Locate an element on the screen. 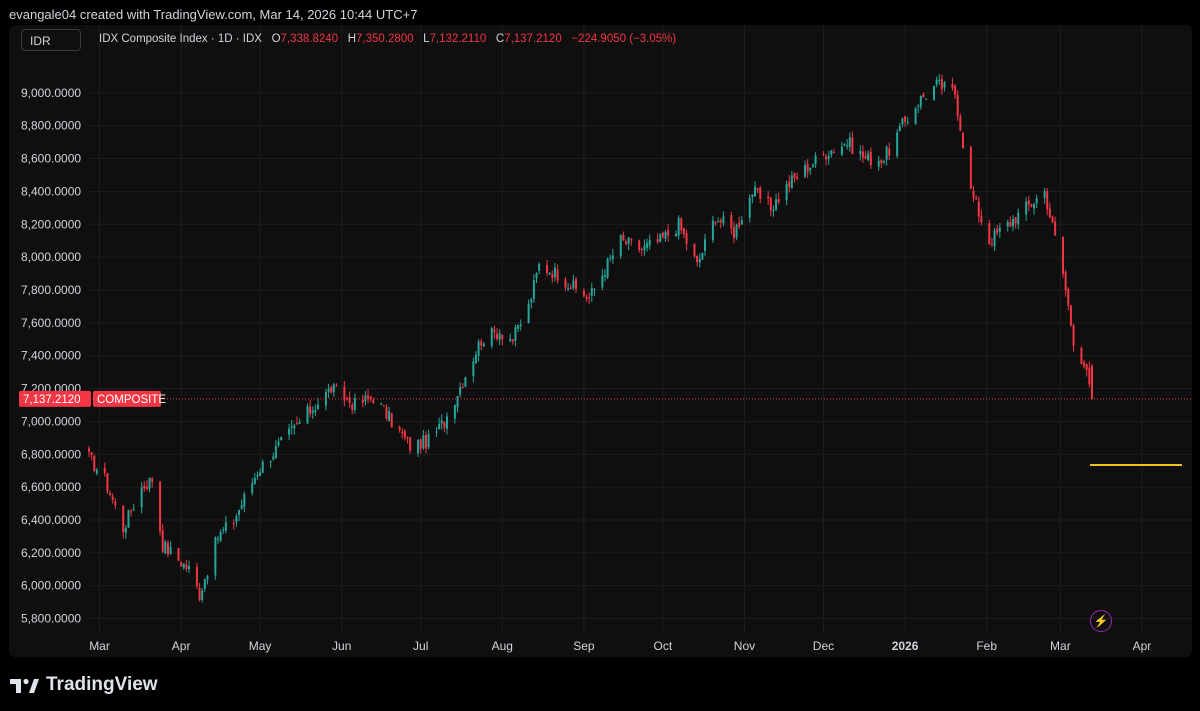  y-tick-label: 7,000.0000 is located at coordinates (51, 421).